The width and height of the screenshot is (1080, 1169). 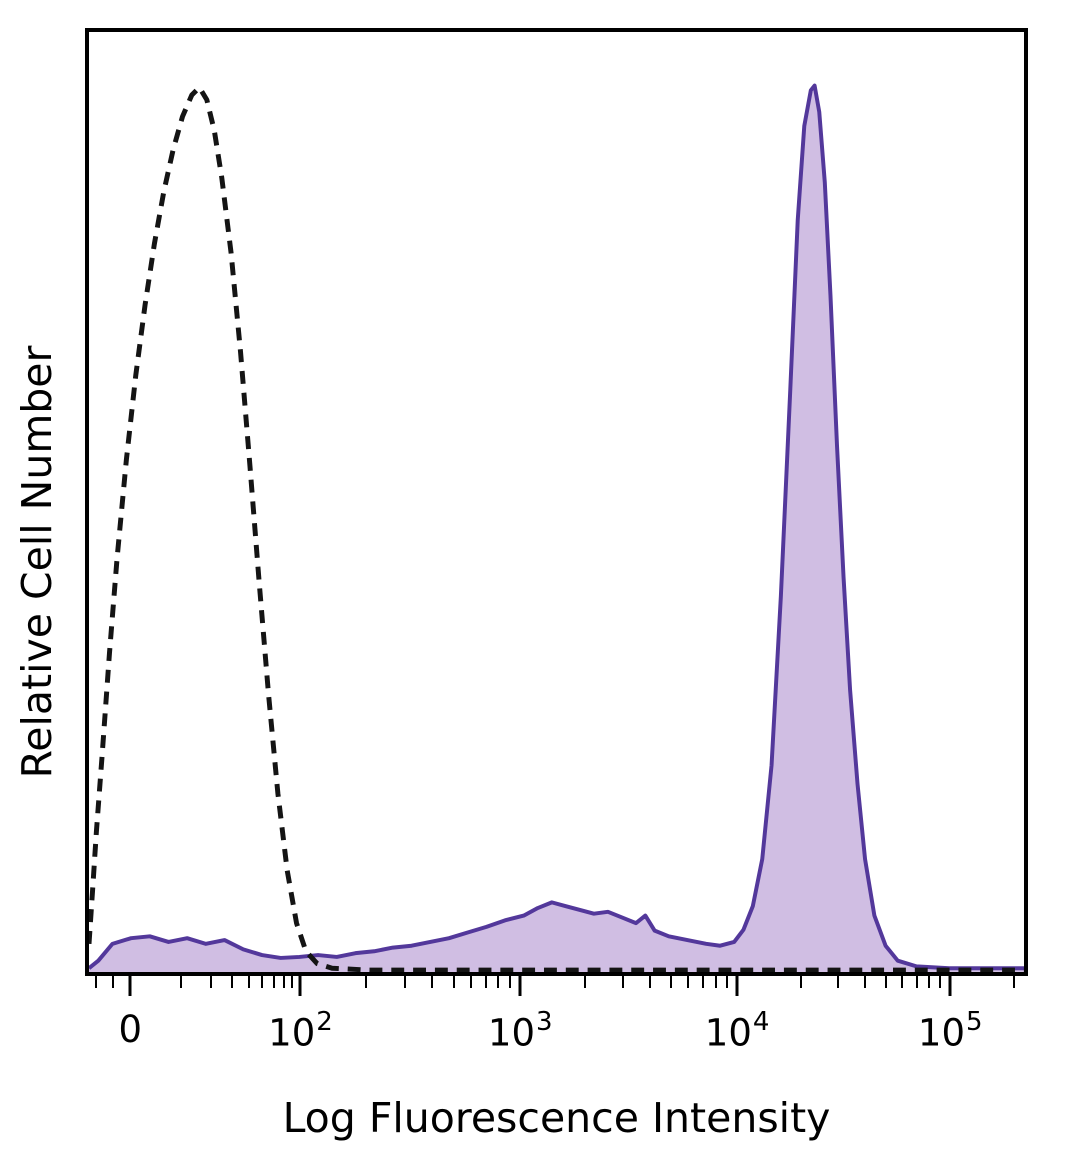 I want to click on x-tick-label-10e4: 10⁴, so click(x=737, y=1031).